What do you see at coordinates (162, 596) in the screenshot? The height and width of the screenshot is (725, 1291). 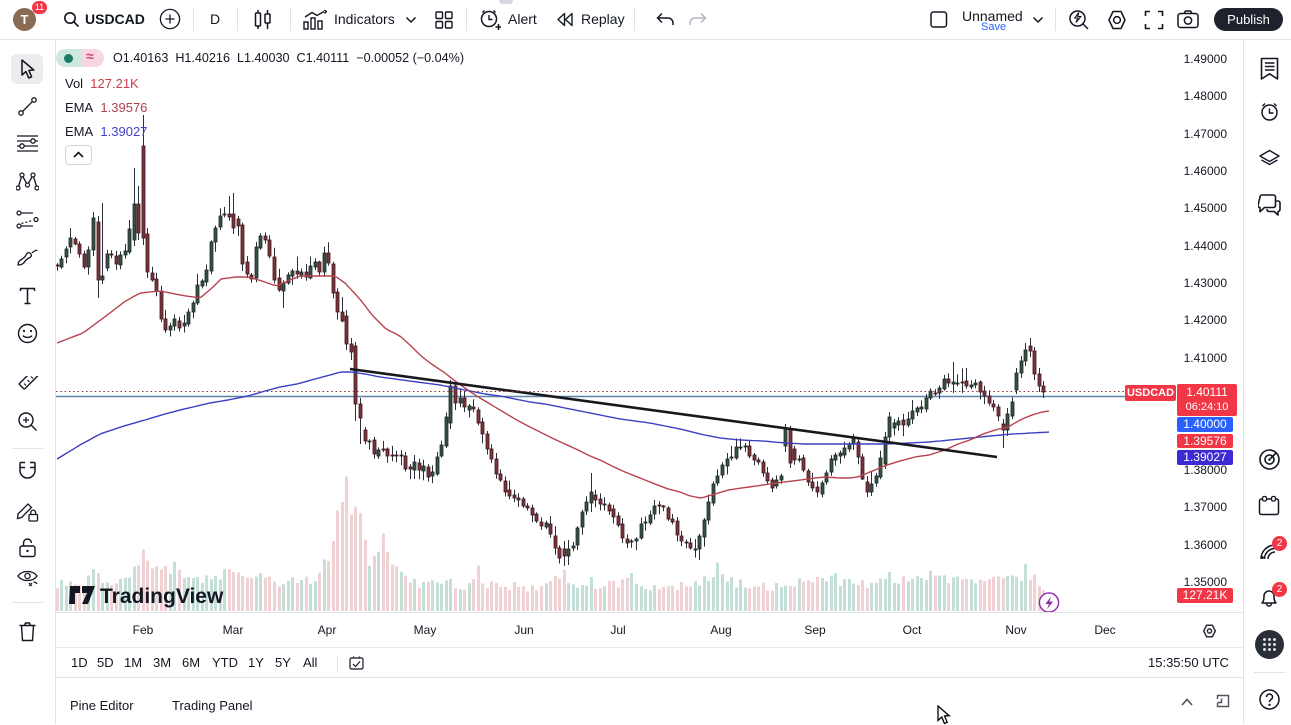 I see `svg-text: TradingView` at bounding box center [162, 596].